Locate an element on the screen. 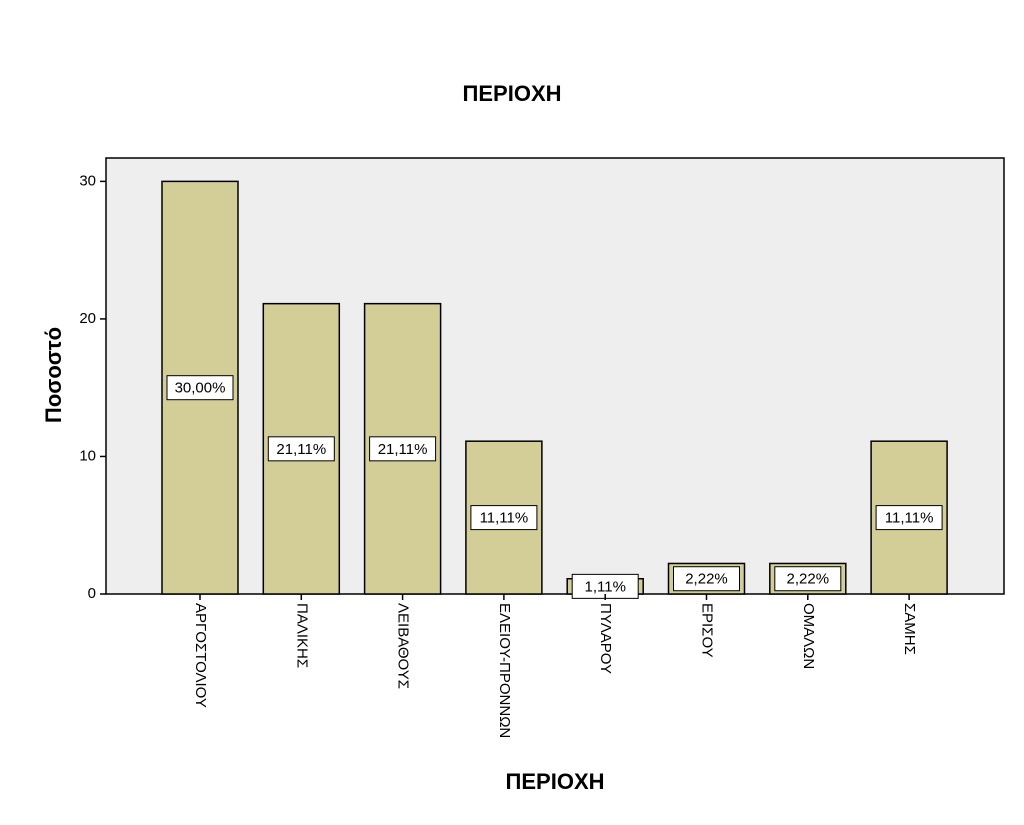 This screenshot has width=1024, height=825. y-tick-label: 0 is located at coordinates (92, 593).